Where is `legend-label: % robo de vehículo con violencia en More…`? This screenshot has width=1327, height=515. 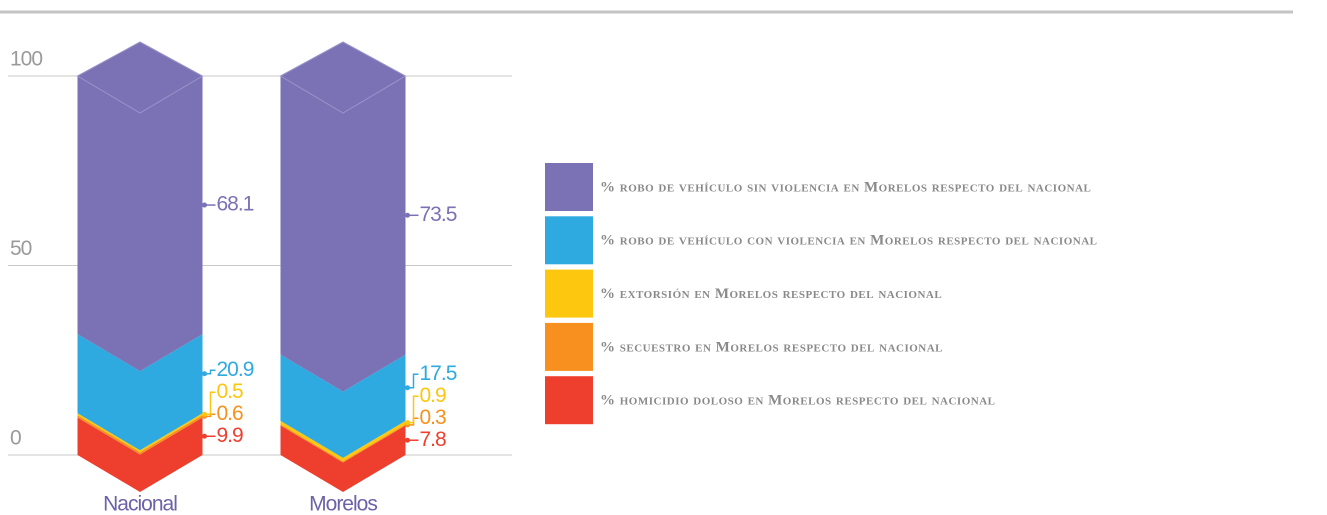
legend-label: % robo de vehículo con violencia en More… is located at coordinates (848, 241).